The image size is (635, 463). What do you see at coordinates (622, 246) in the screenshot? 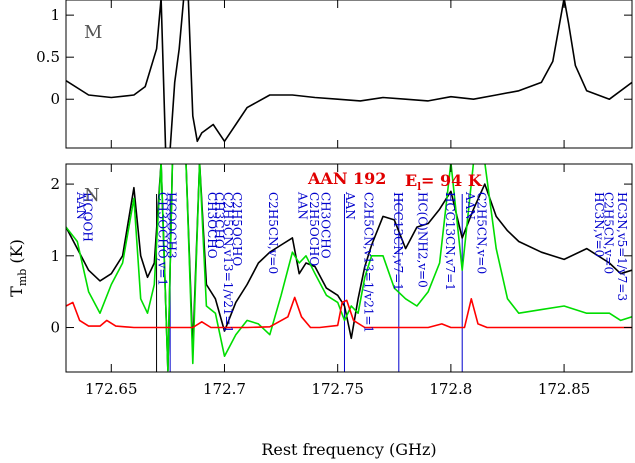
I see `species-label-21: HC3N,v5=1/v7=3` at bounding box center [622, 246].